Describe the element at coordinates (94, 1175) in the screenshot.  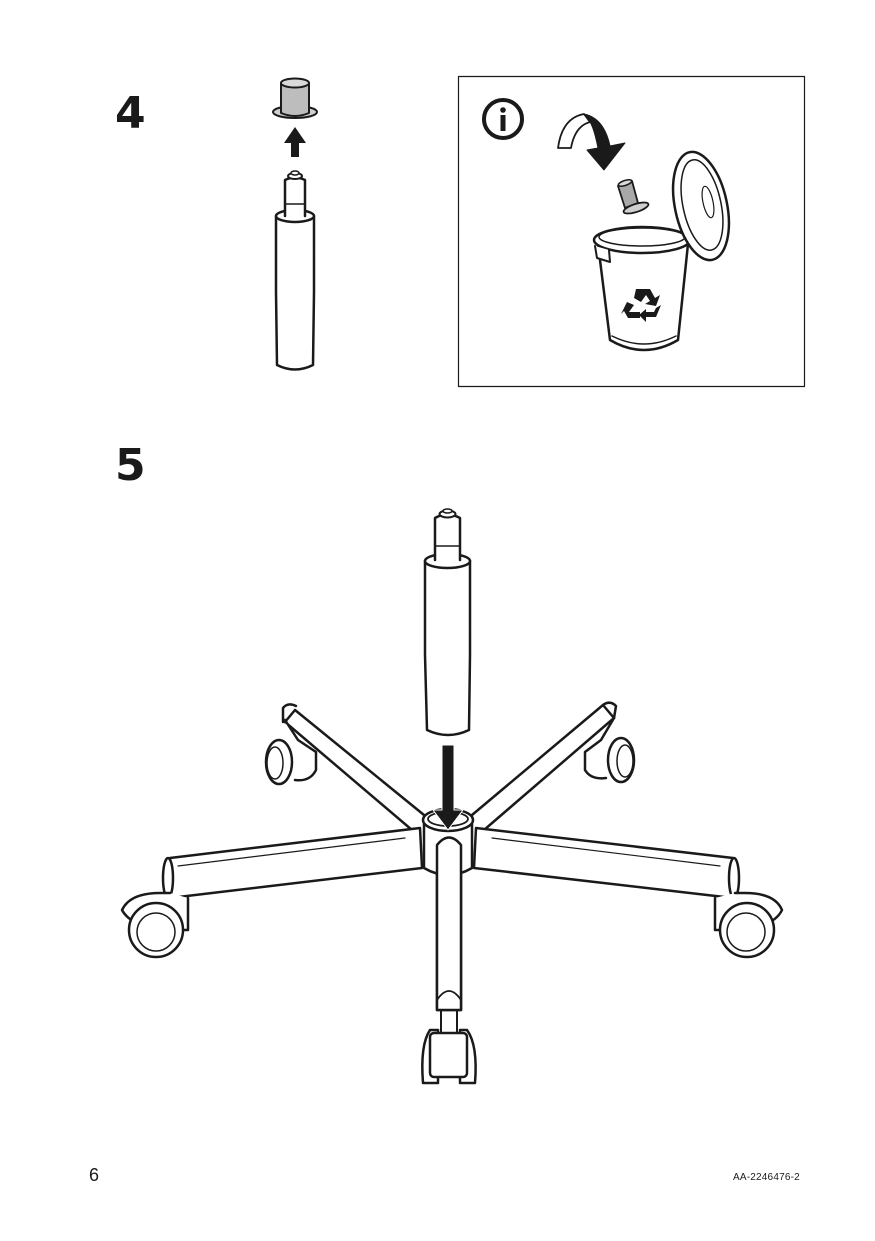
I see `page-number: 6` at that location.